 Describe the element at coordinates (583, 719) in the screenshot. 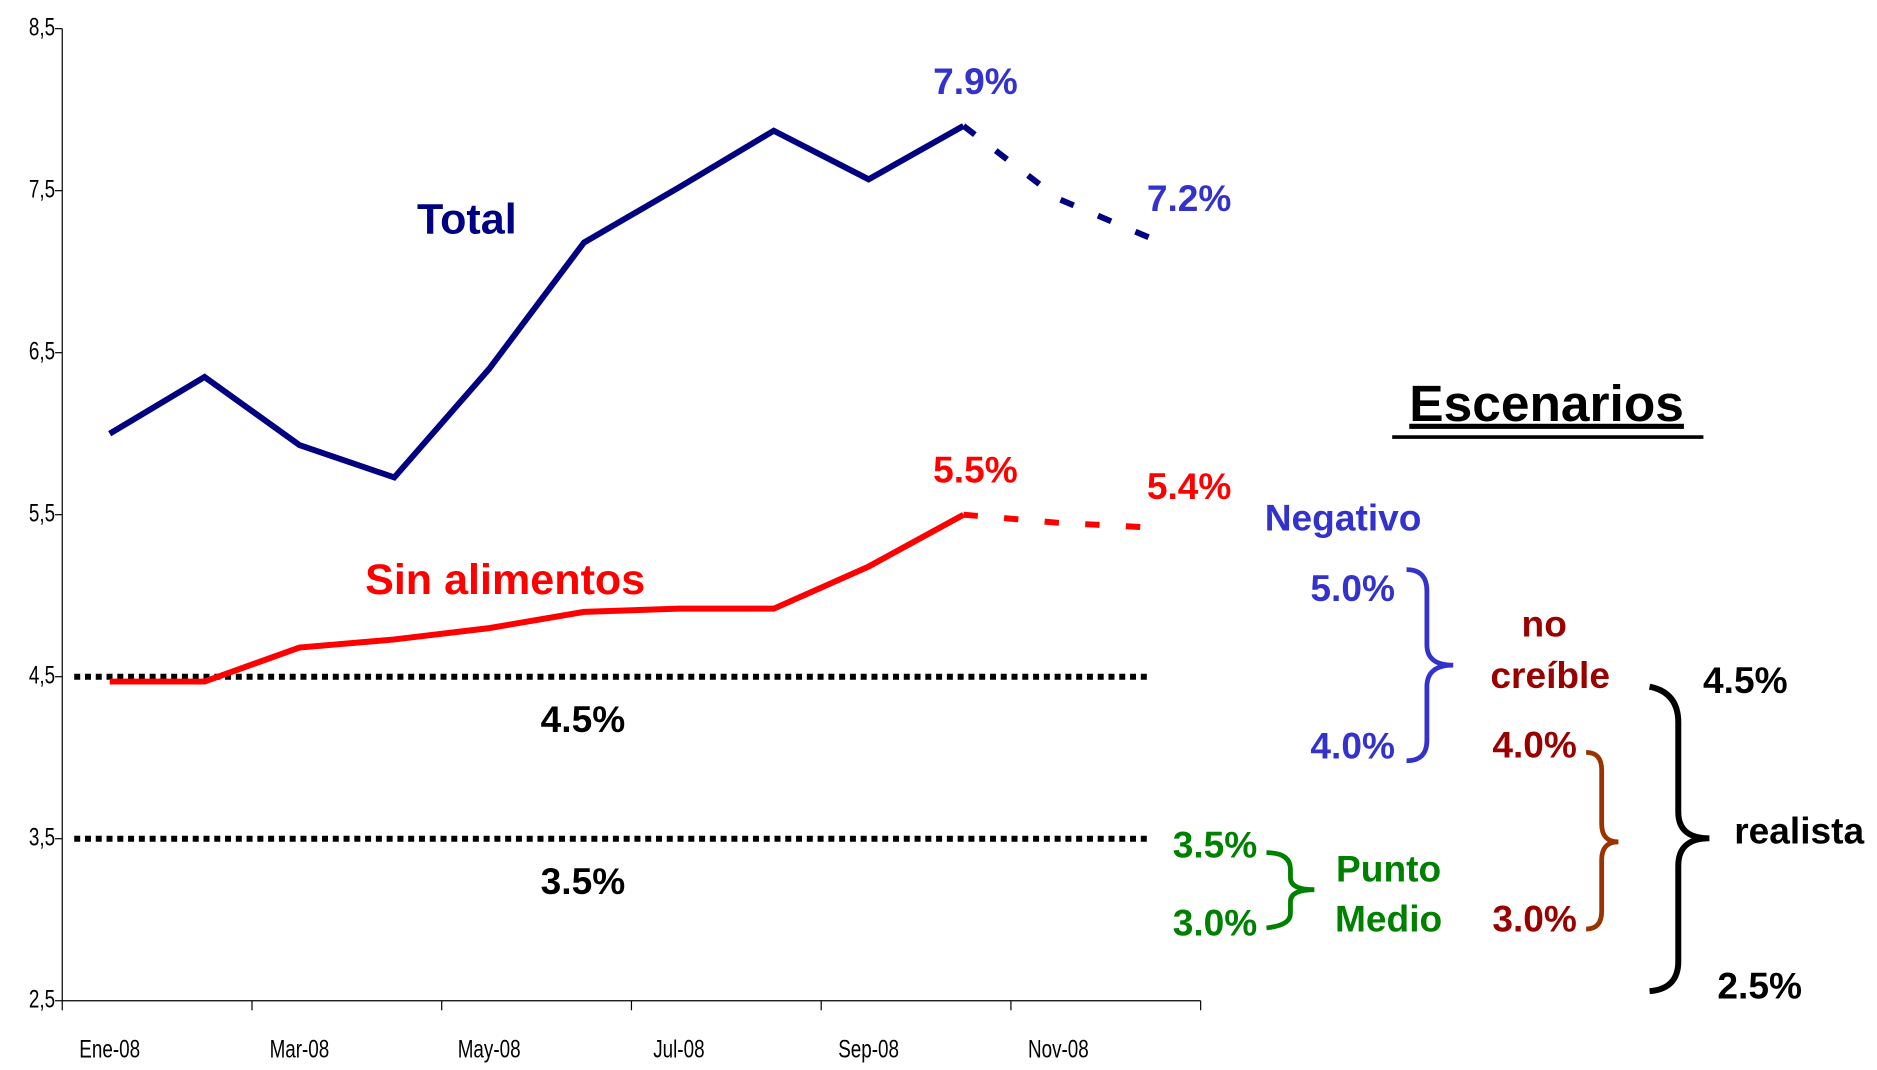

I see `reference-label: 4.5%` at that location.